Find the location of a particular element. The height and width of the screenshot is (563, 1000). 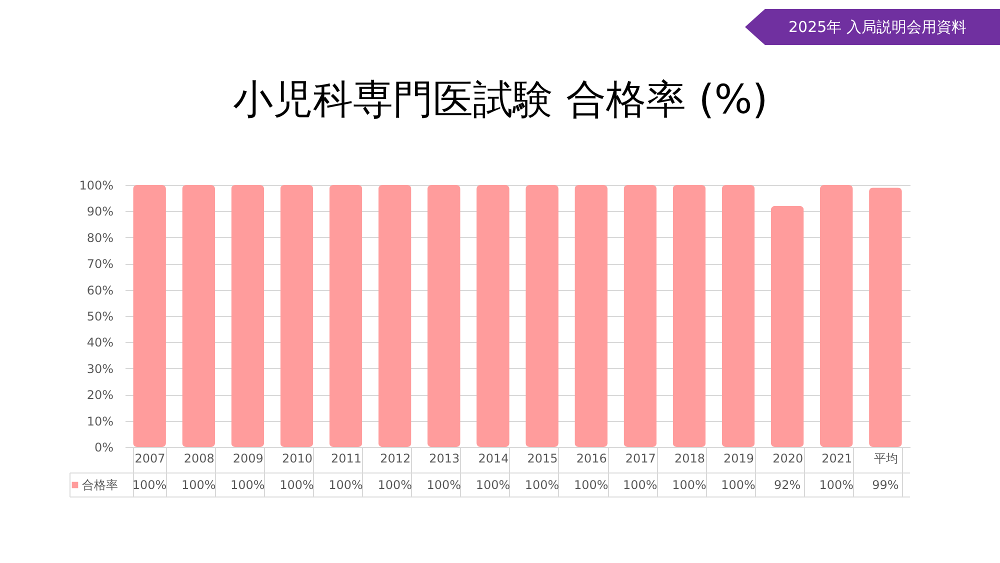

y-tick-label: 40% is located at coordinates (100, 343).